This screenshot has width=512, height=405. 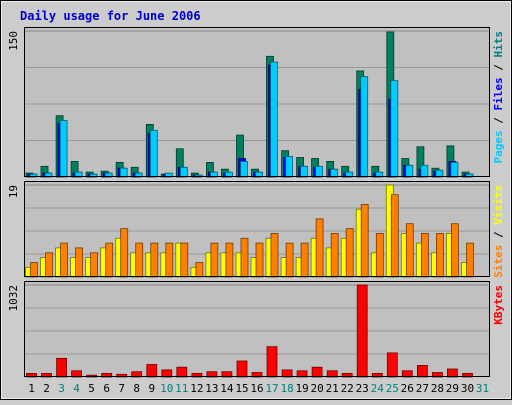 I want to click on legend-entry-kbytes: KBytes, so click(x=498, y=305).